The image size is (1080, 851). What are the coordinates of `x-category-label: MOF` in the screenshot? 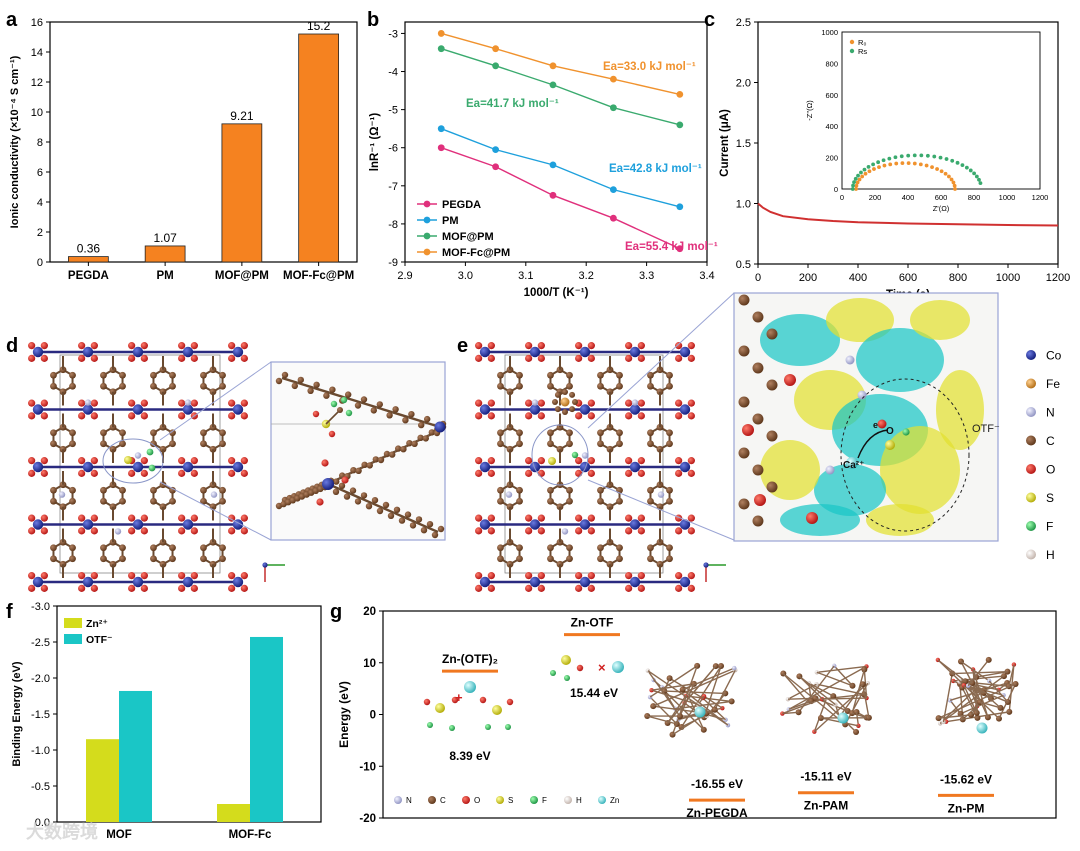 It's located at (119, 835).